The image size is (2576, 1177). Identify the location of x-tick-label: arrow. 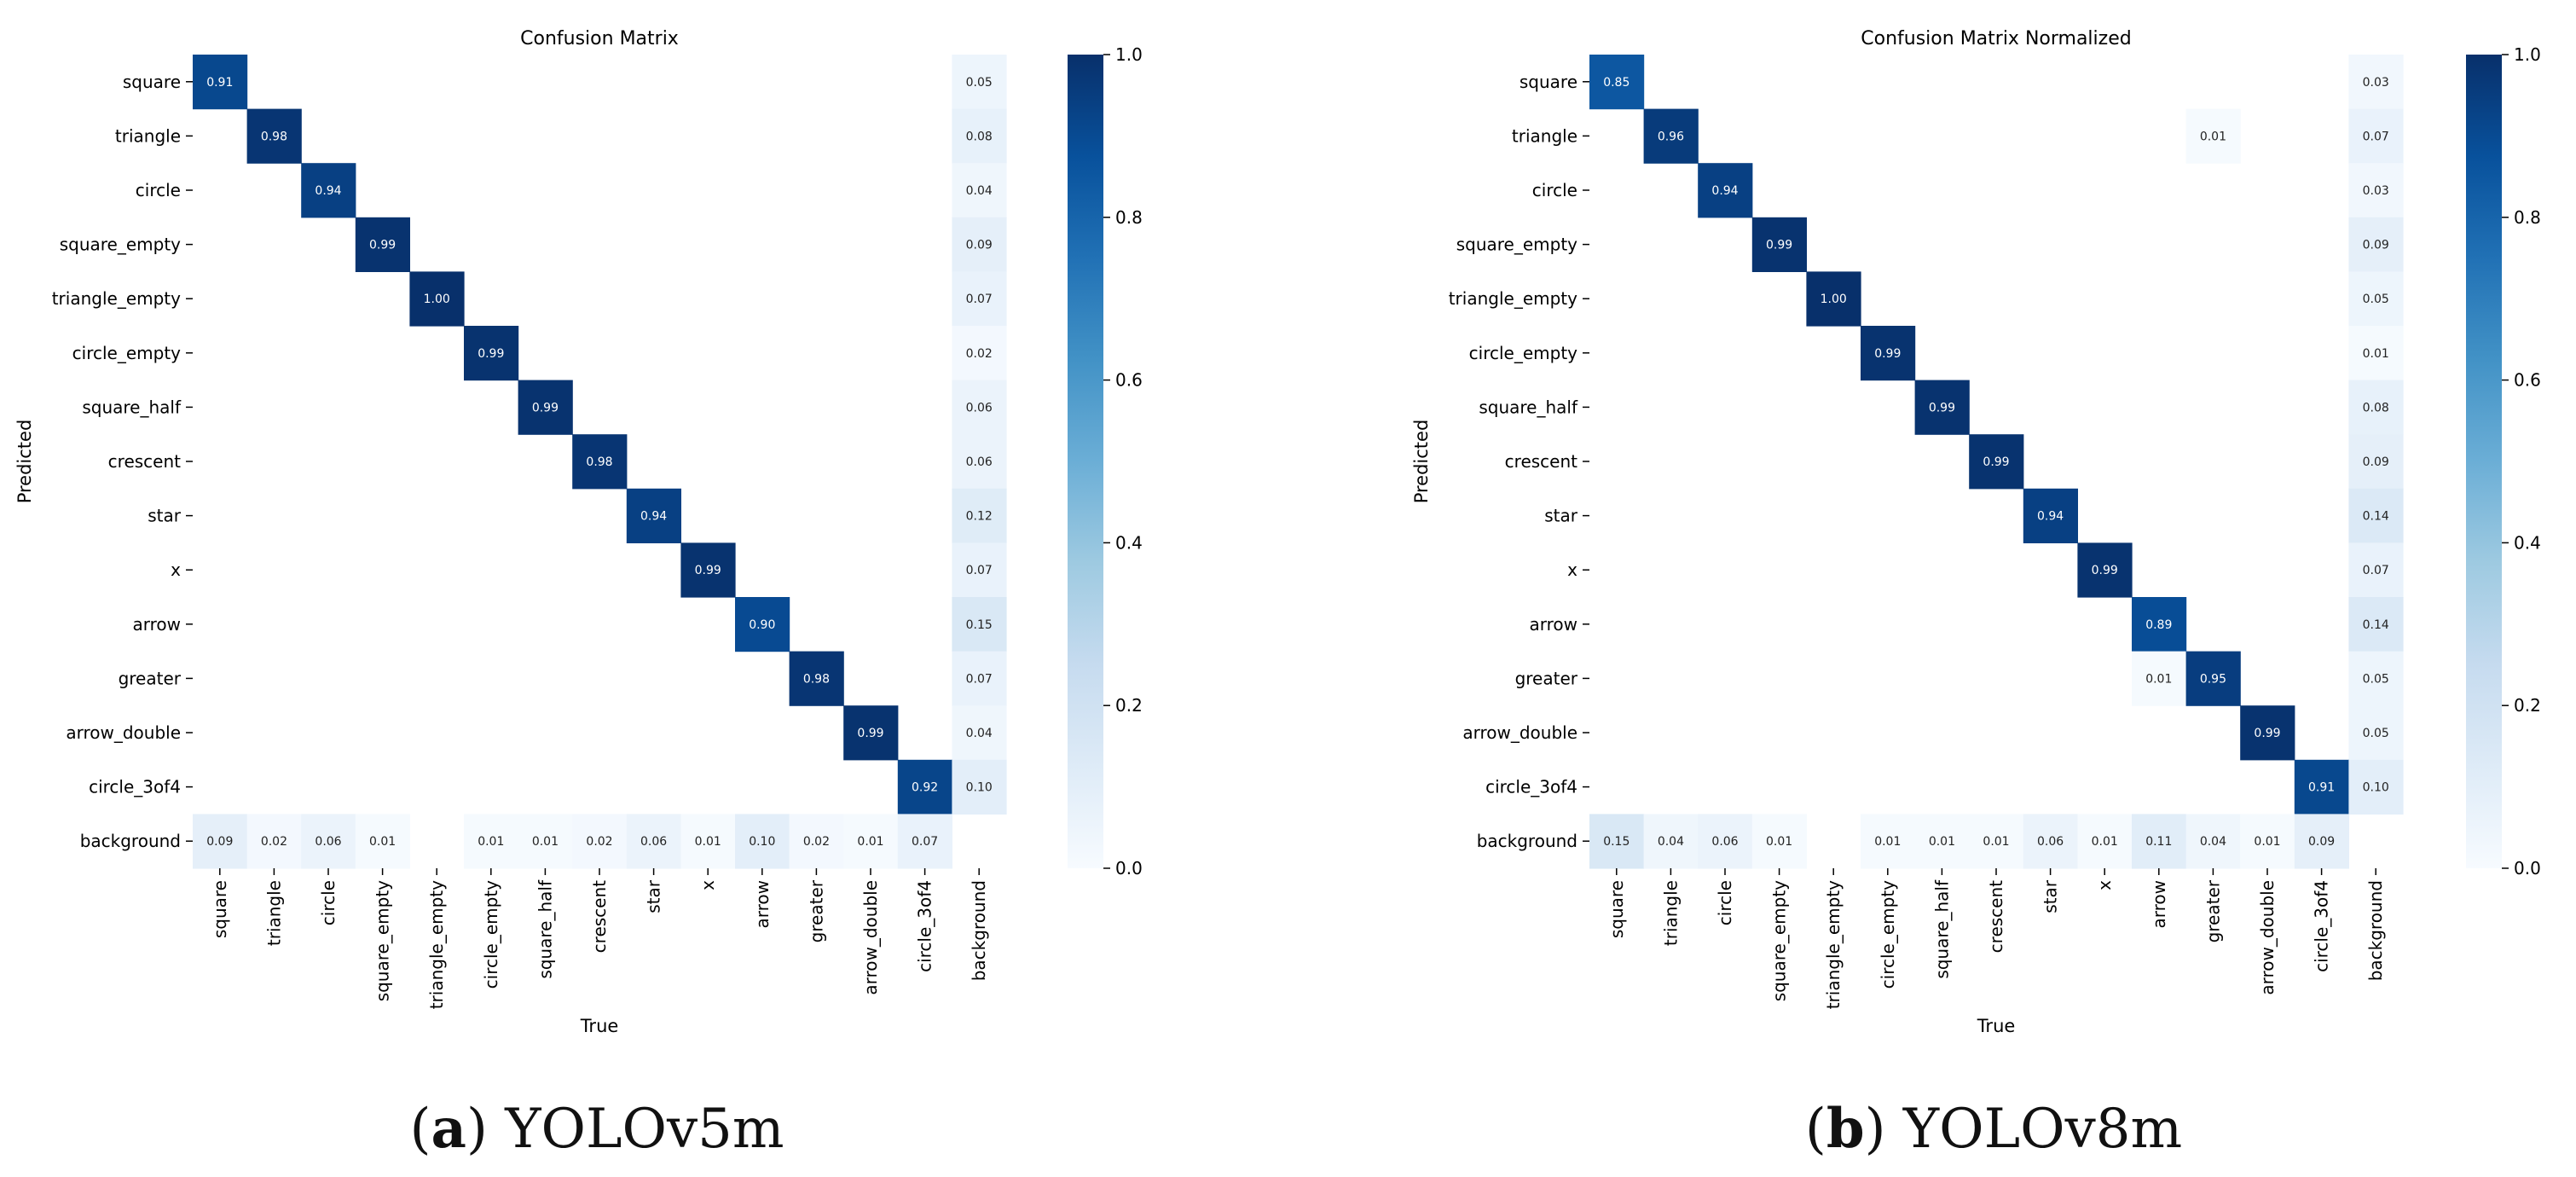
(2159, 904).